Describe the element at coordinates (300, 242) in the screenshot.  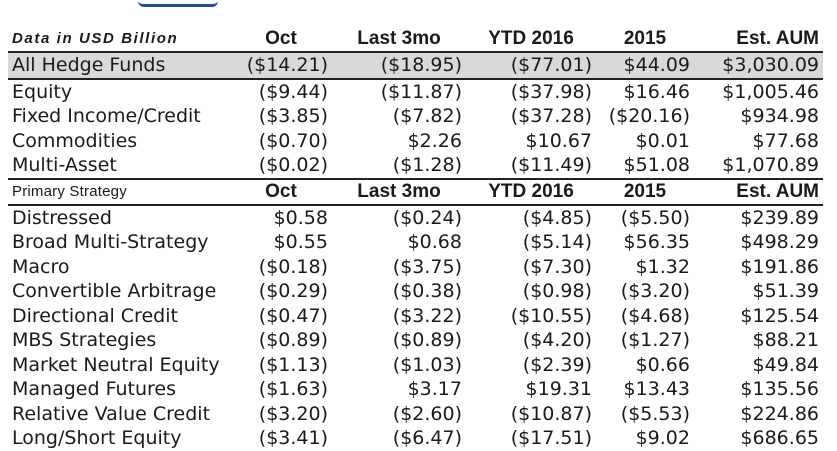
I see `cell-oct: $0.55` at that location.